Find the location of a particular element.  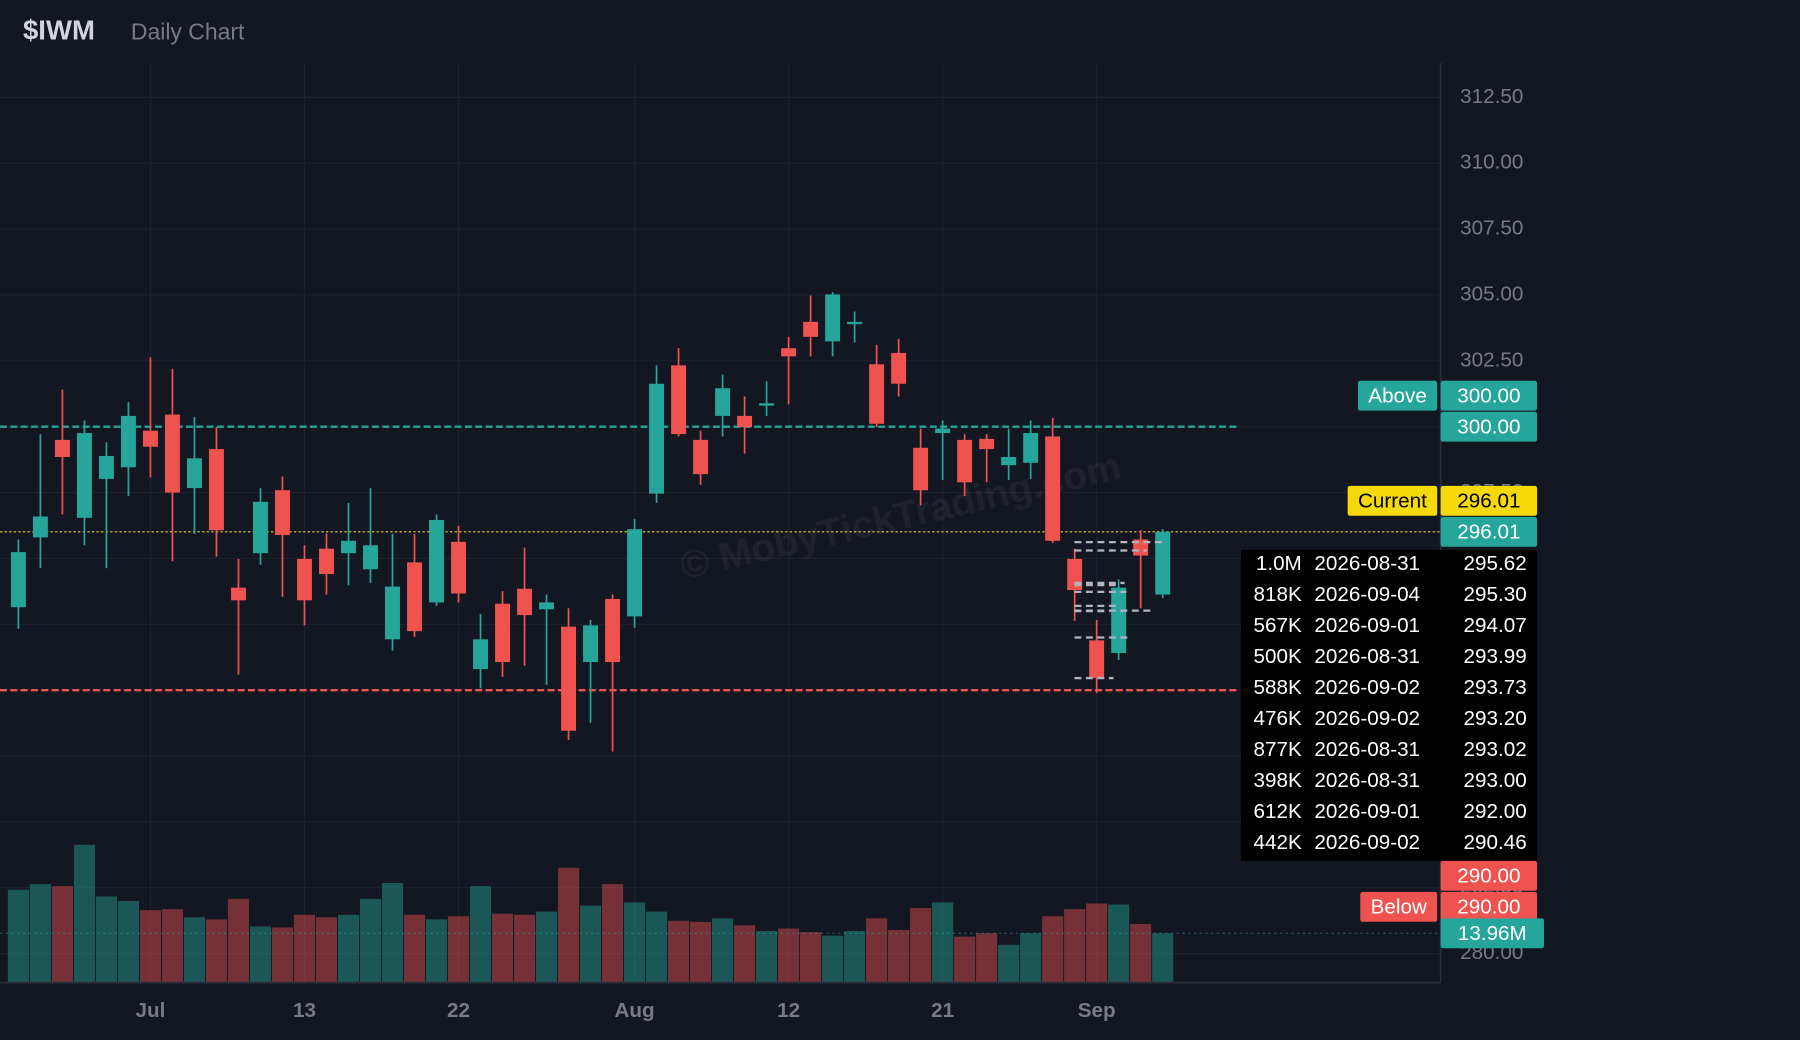

level-price: 300.00 is located at coordinates (1488, 395).